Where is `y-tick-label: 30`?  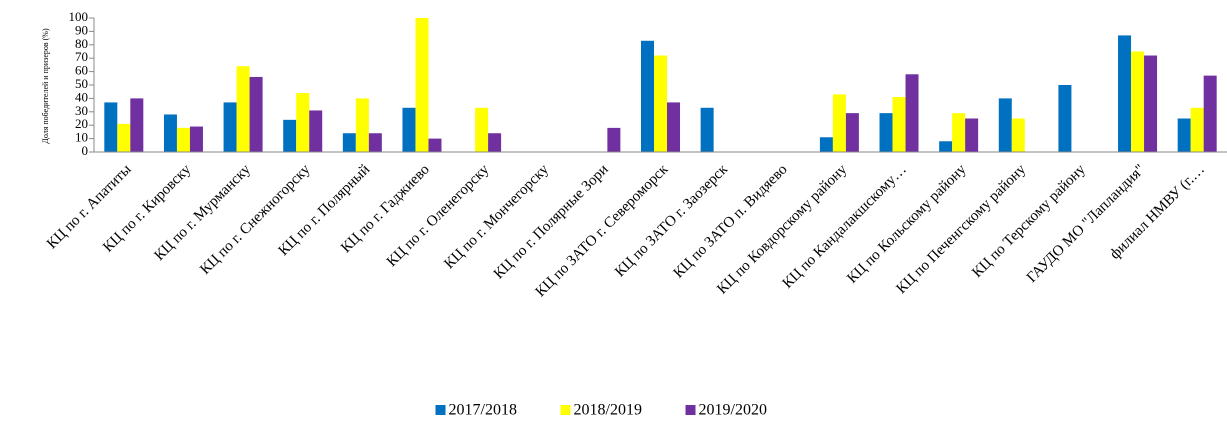
y-tick-label: 30 is located at coordinates (81, 110).